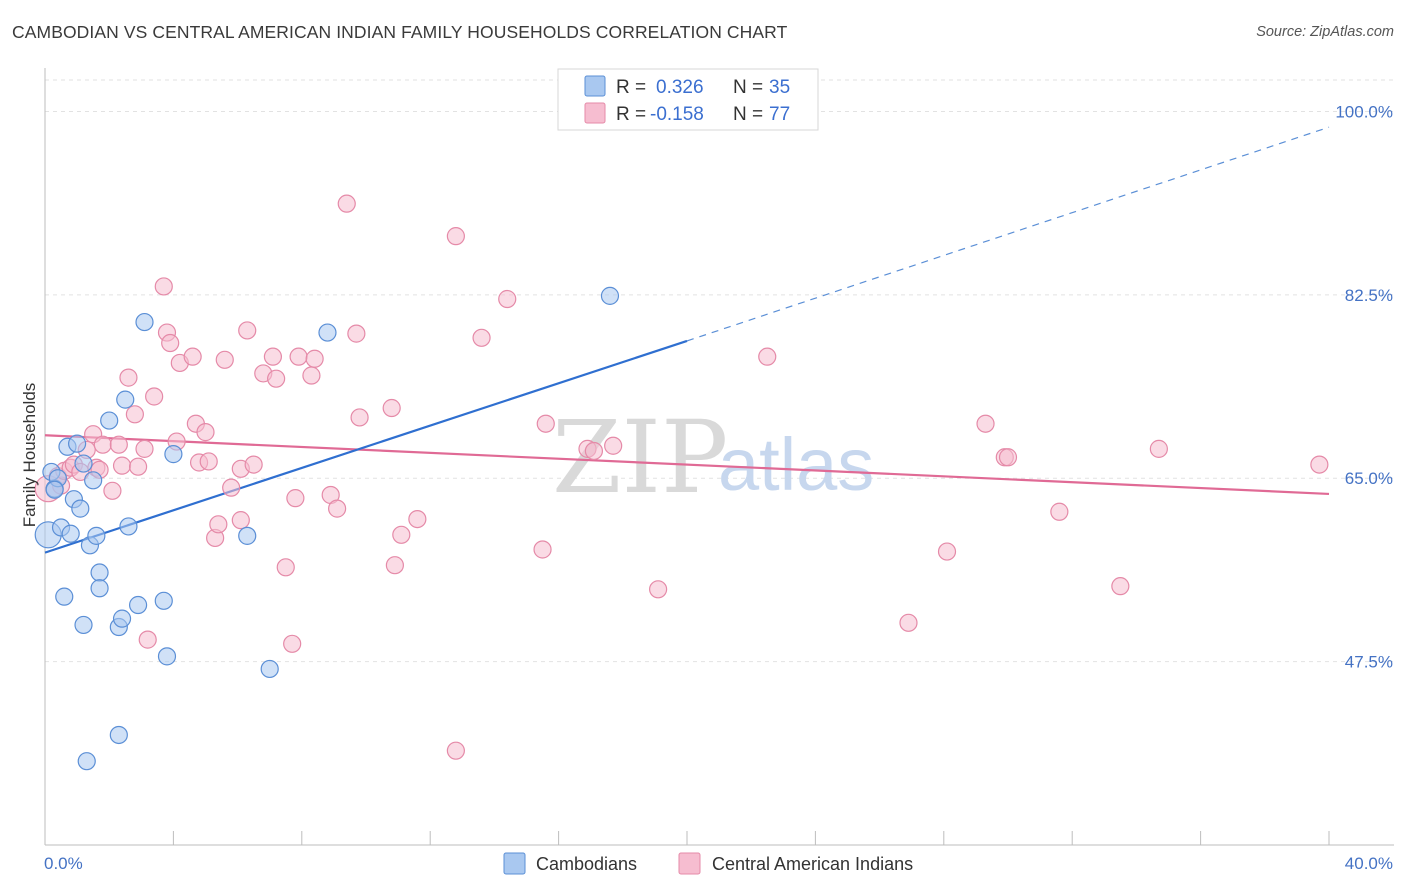 This screenshot has height=892, width=1406. I want to click on bottom-legend-central-american-indians: Central American Indians, so click(812, 864).